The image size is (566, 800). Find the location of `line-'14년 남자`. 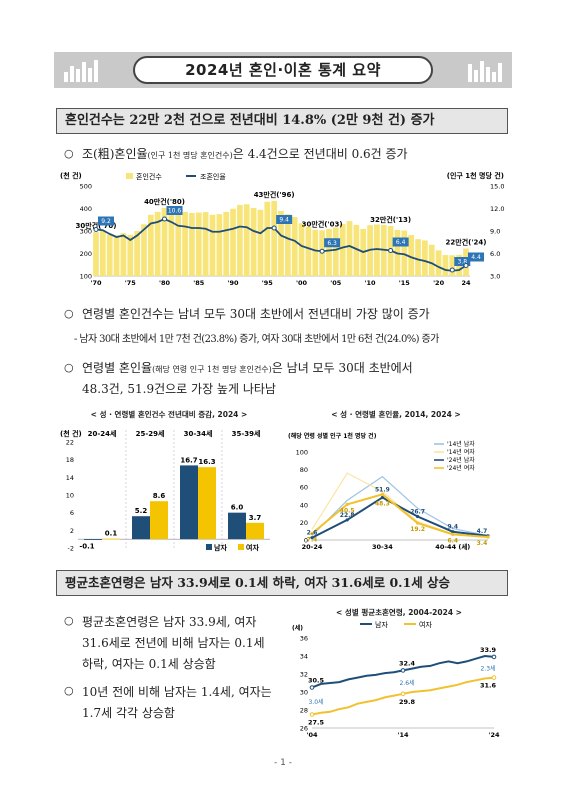

line-'14년 남자 is located at coordinates (400, 506).